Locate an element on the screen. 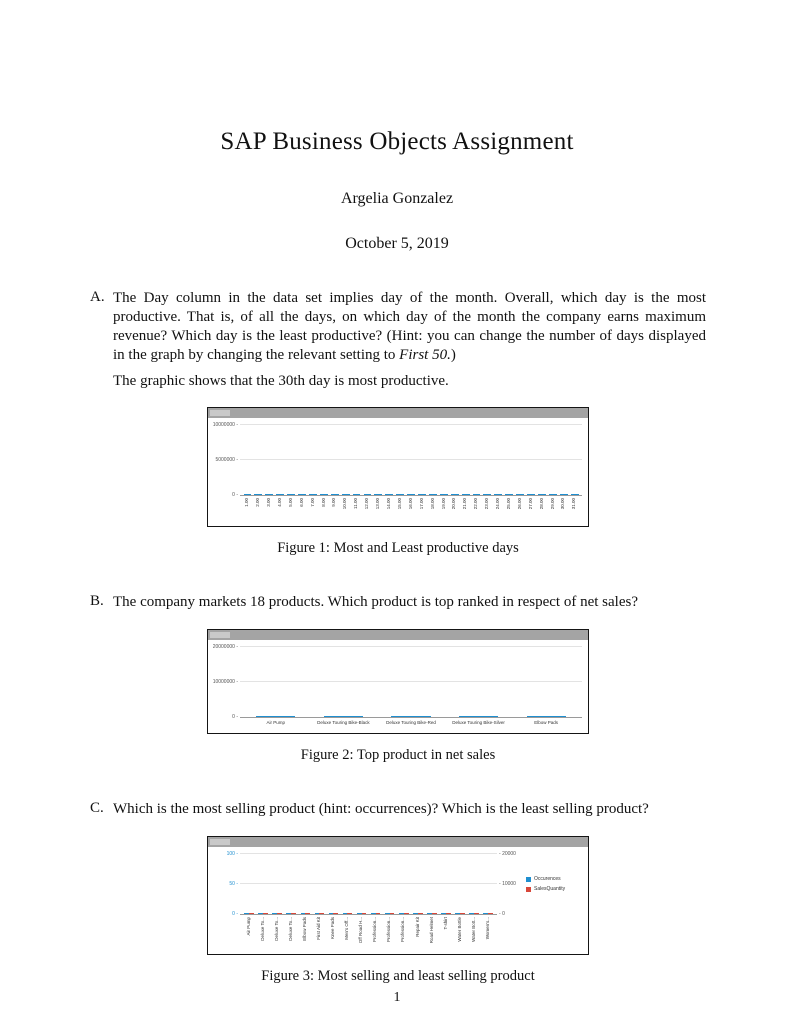  x-tick-label: 19.00 is located at coordinates (443, 504).